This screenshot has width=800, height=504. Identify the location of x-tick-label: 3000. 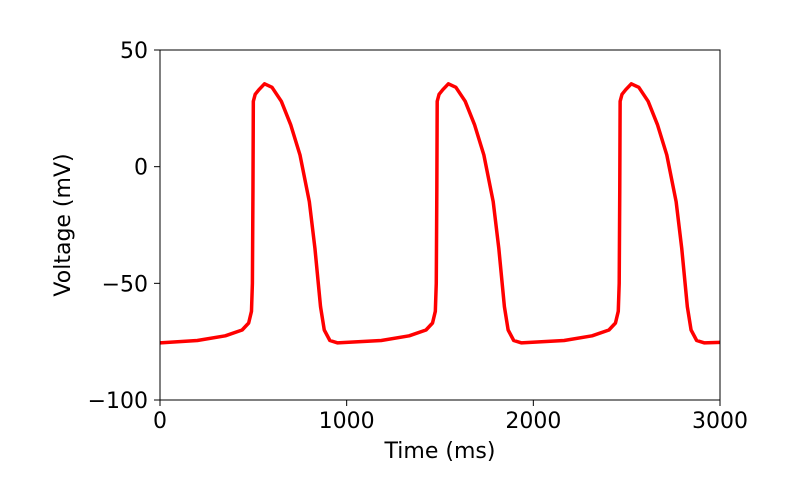
(720, 421).